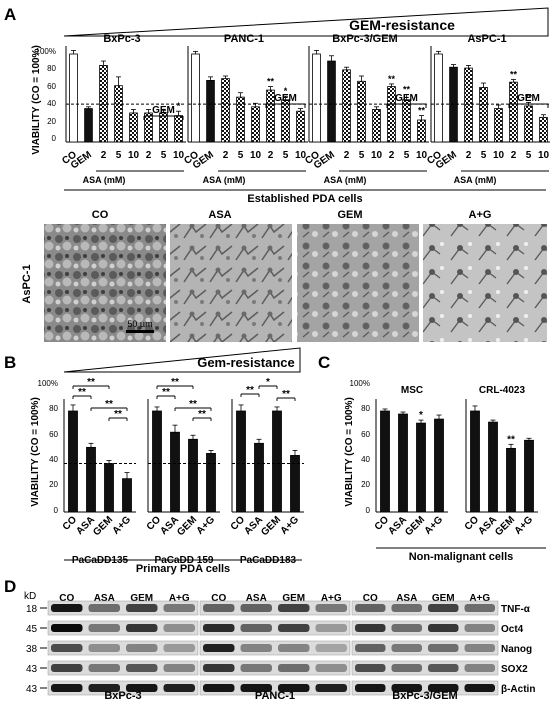 This screenshot has height=701, width=550. I want to click on micrograph-co, so click(105, 283).